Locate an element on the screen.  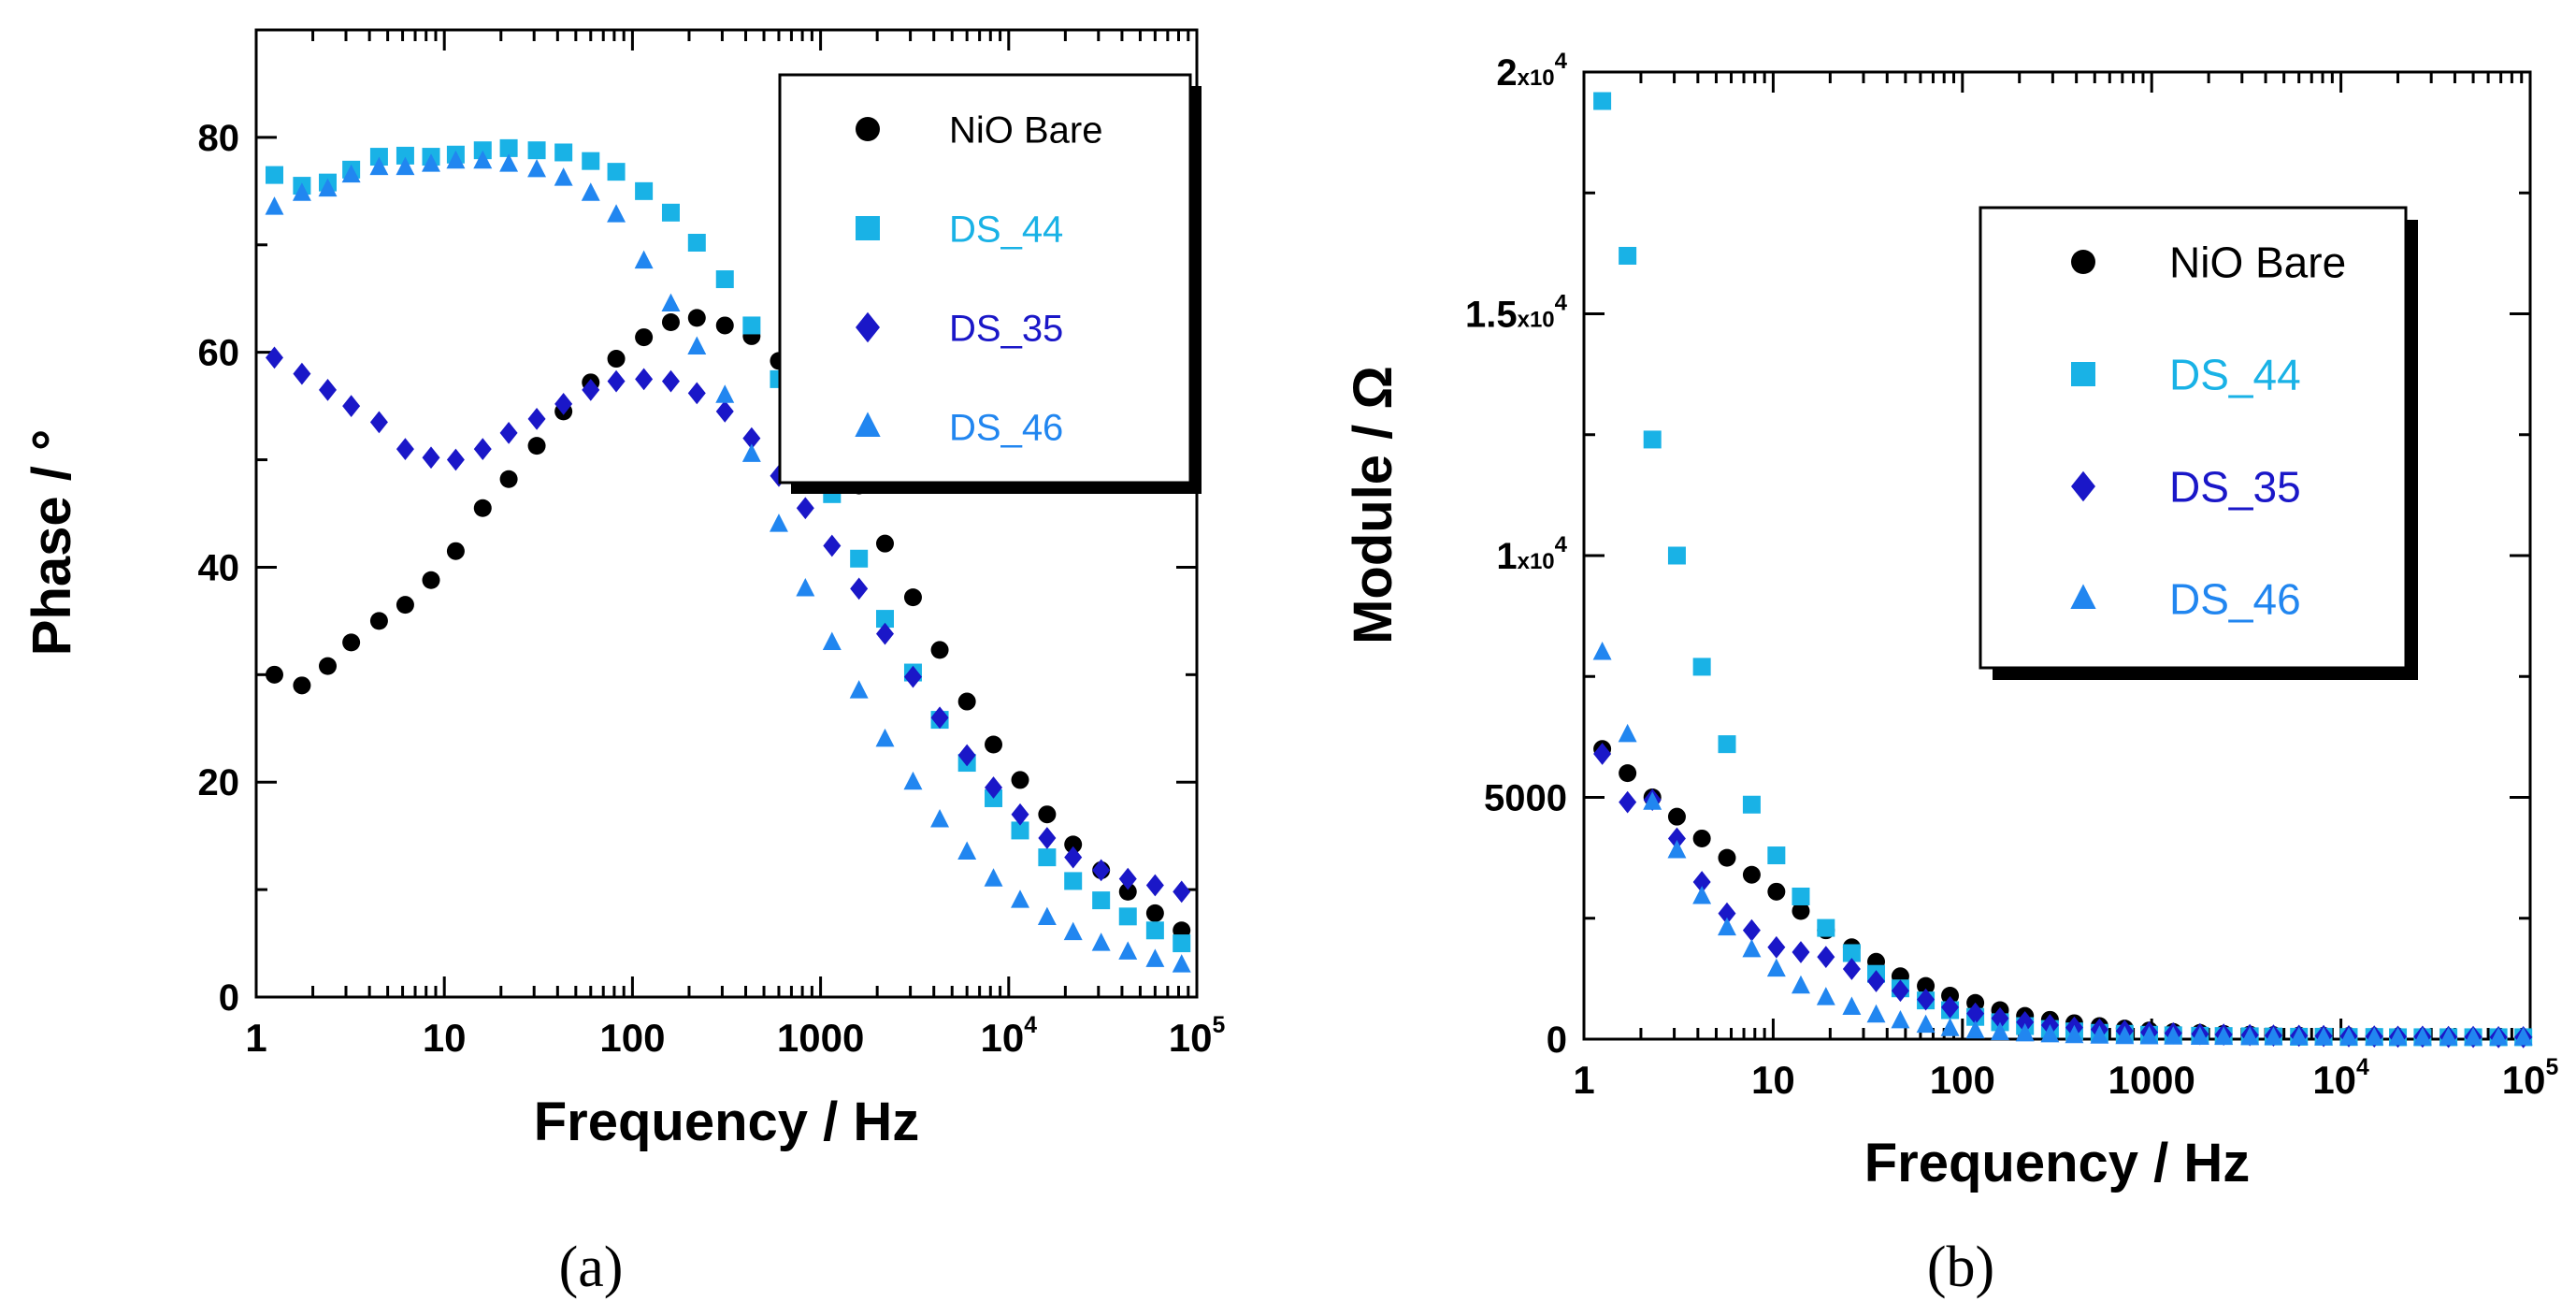
chart-a-x-axis-title: Frequency / Hz is located at coordinates (727, 1122).